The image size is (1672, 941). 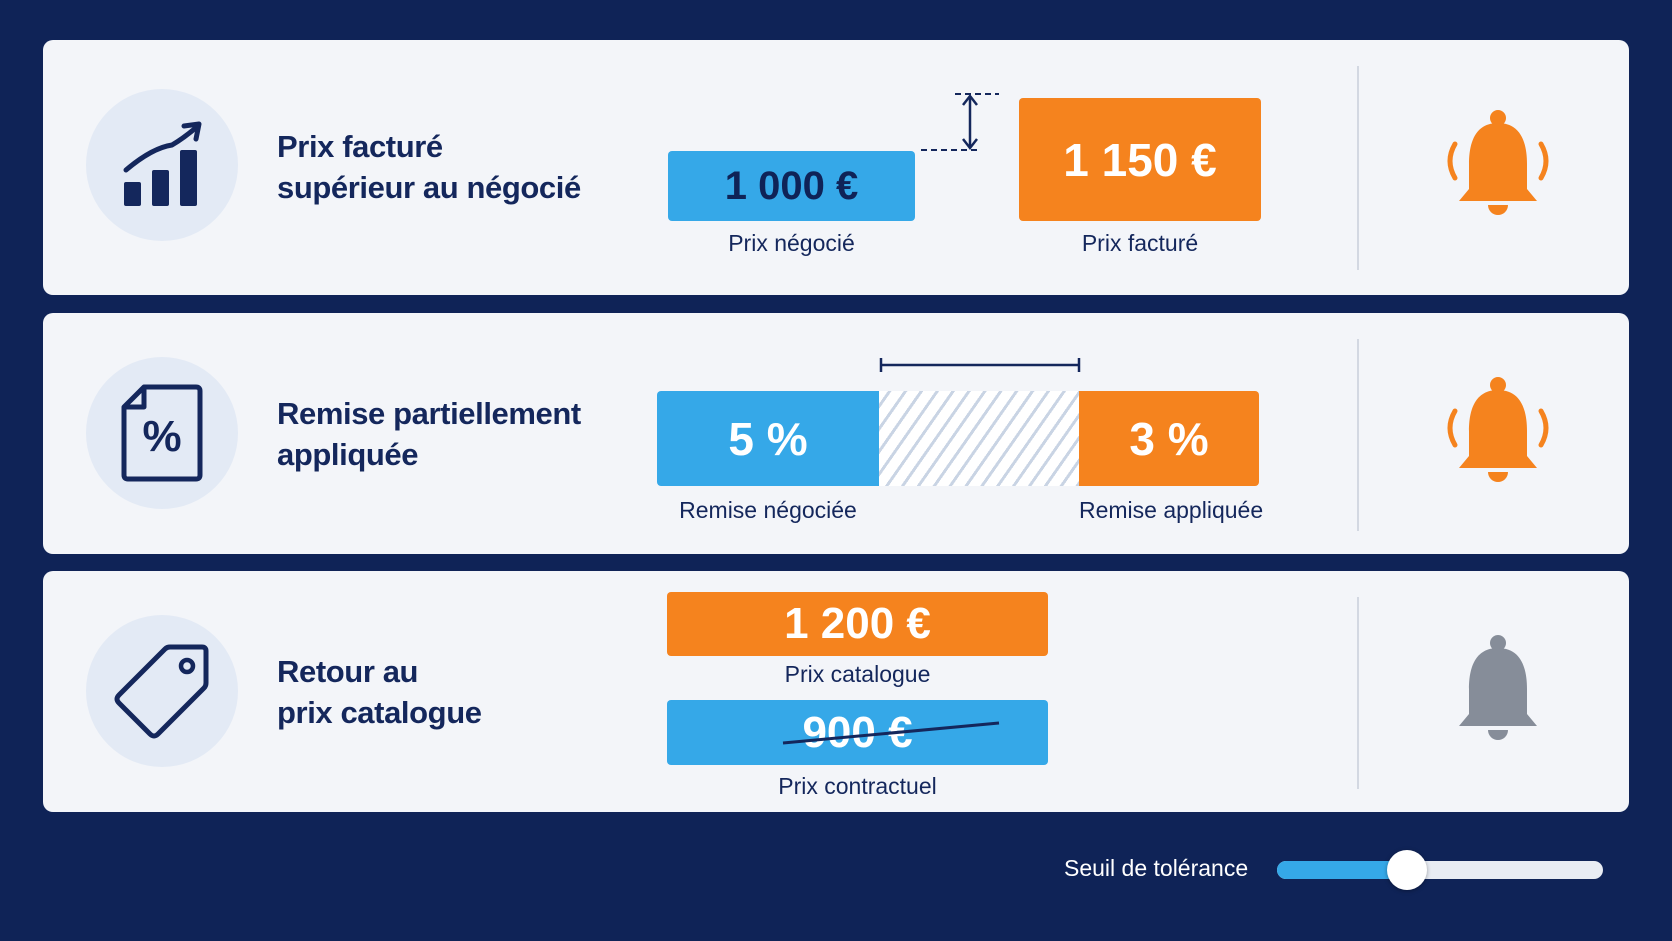 I want to click on contract-price-box: 900 €, so click(x=857, y=732).